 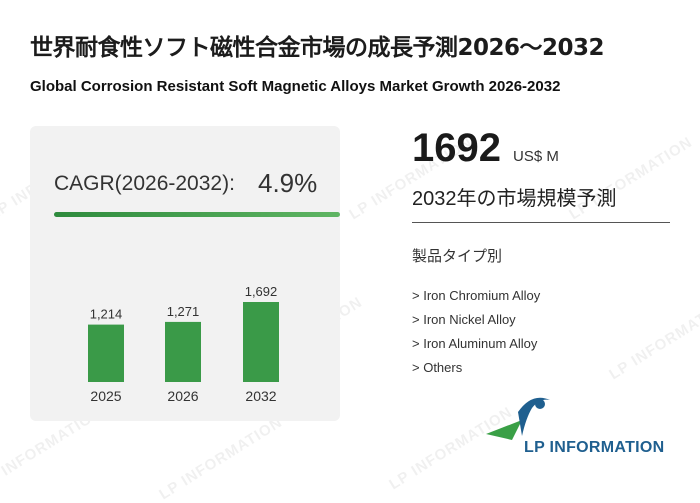 What do you see at coordinates (594, 447) in the screenshot?
I see `logo-text: LP INFORMATION` at bounding box center [594, 447].